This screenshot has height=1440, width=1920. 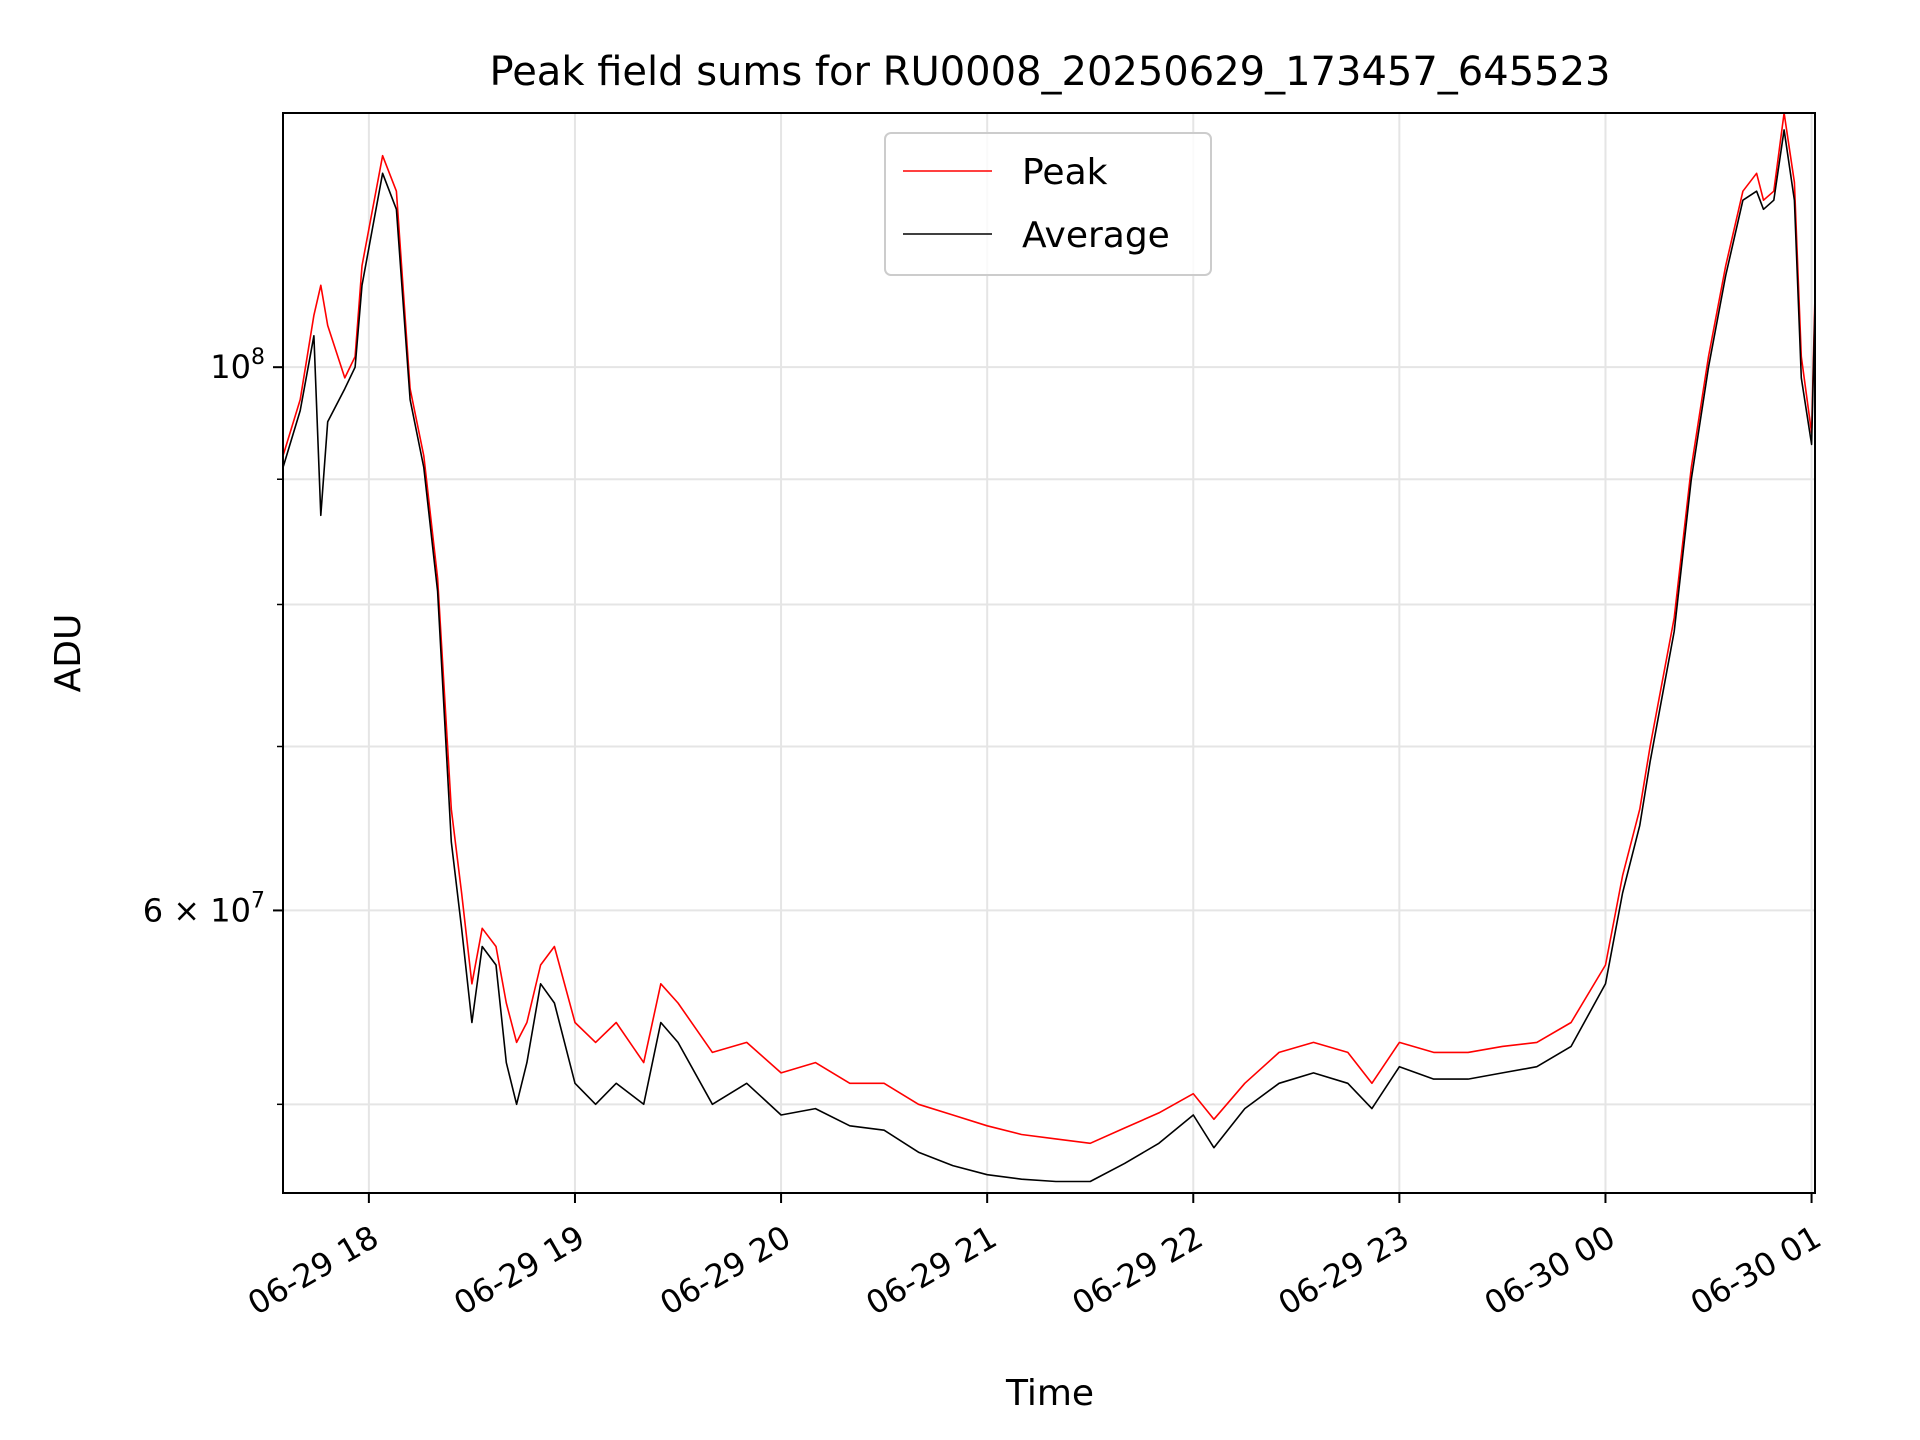 I want to click on legend-label-average: Average, so click(x=1096, y=235).